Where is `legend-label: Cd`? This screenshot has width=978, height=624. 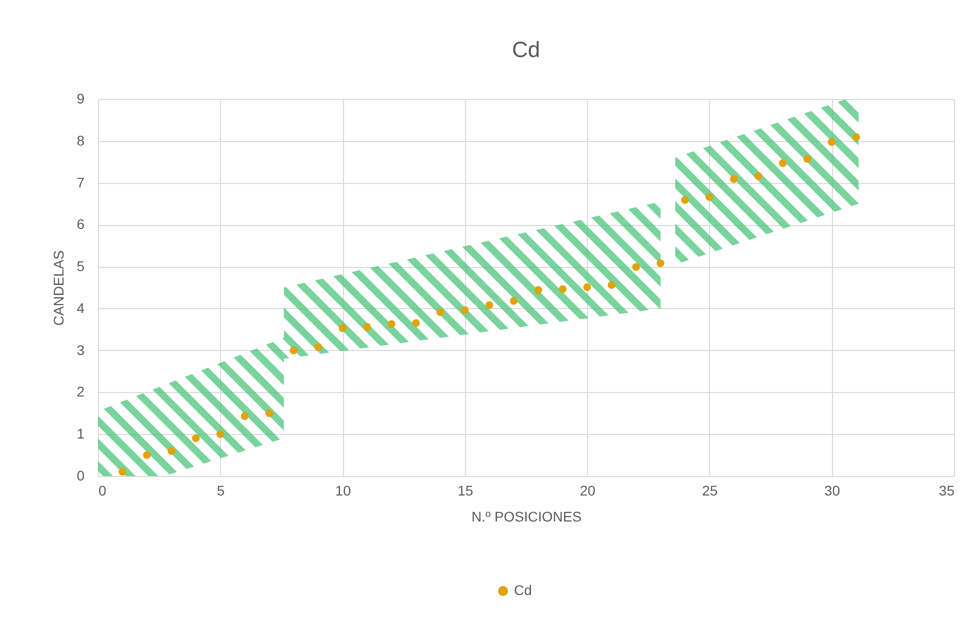
legend-label: Cd is located at coordinates (523, 590).